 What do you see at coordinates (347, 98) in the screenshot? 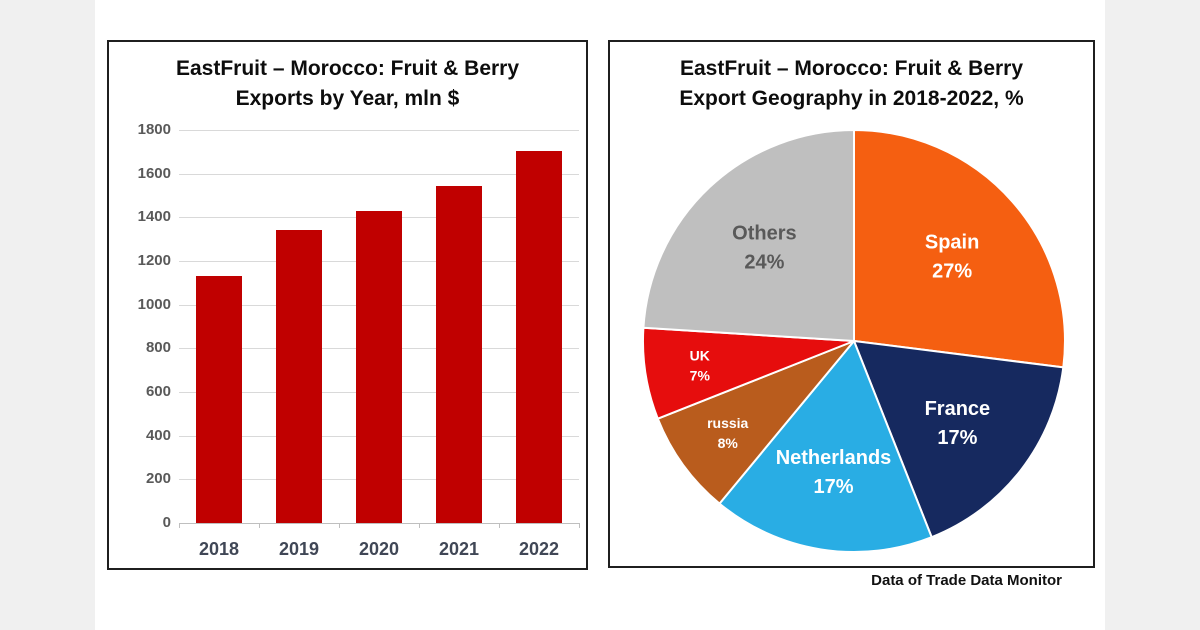
I see `bar-chart-title-line2: Exports by Year, mln $` at bounding box center [347, 98].